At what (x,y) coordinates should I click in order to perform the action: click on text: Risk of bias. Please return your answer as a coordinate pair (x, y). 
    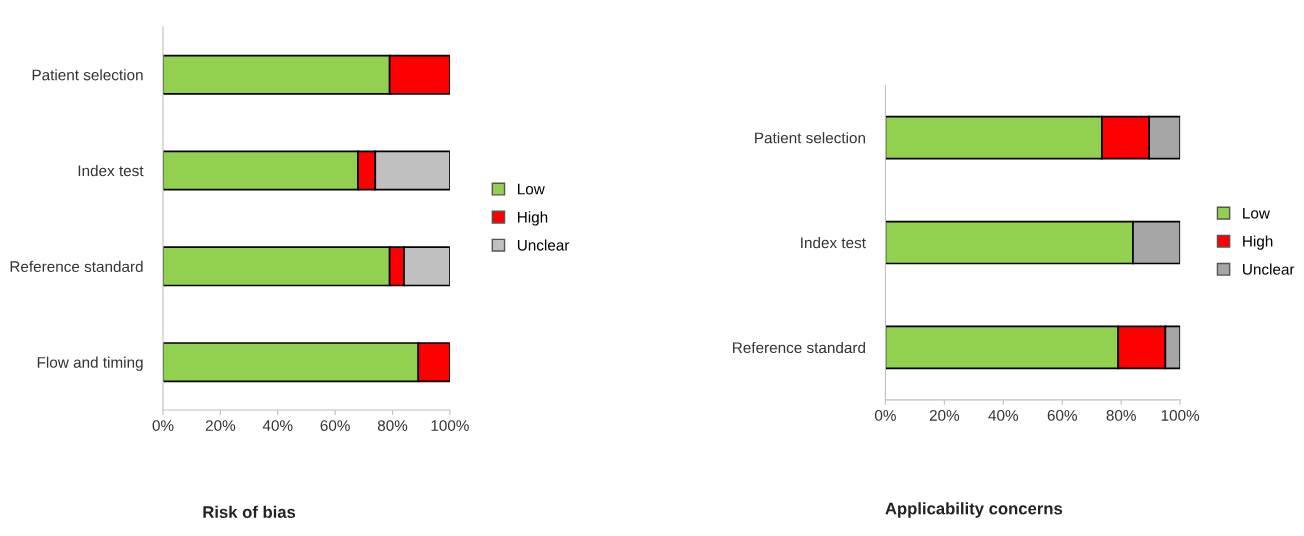
    Looking at the image, I should click on (249, 511).